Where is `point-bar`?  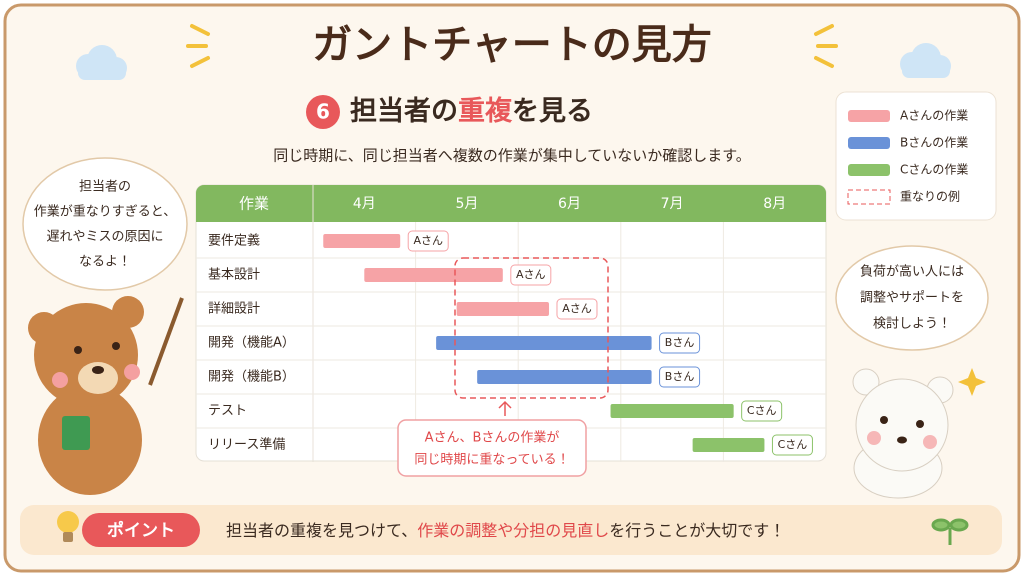 point-bar is located at coordinates (511, 530).